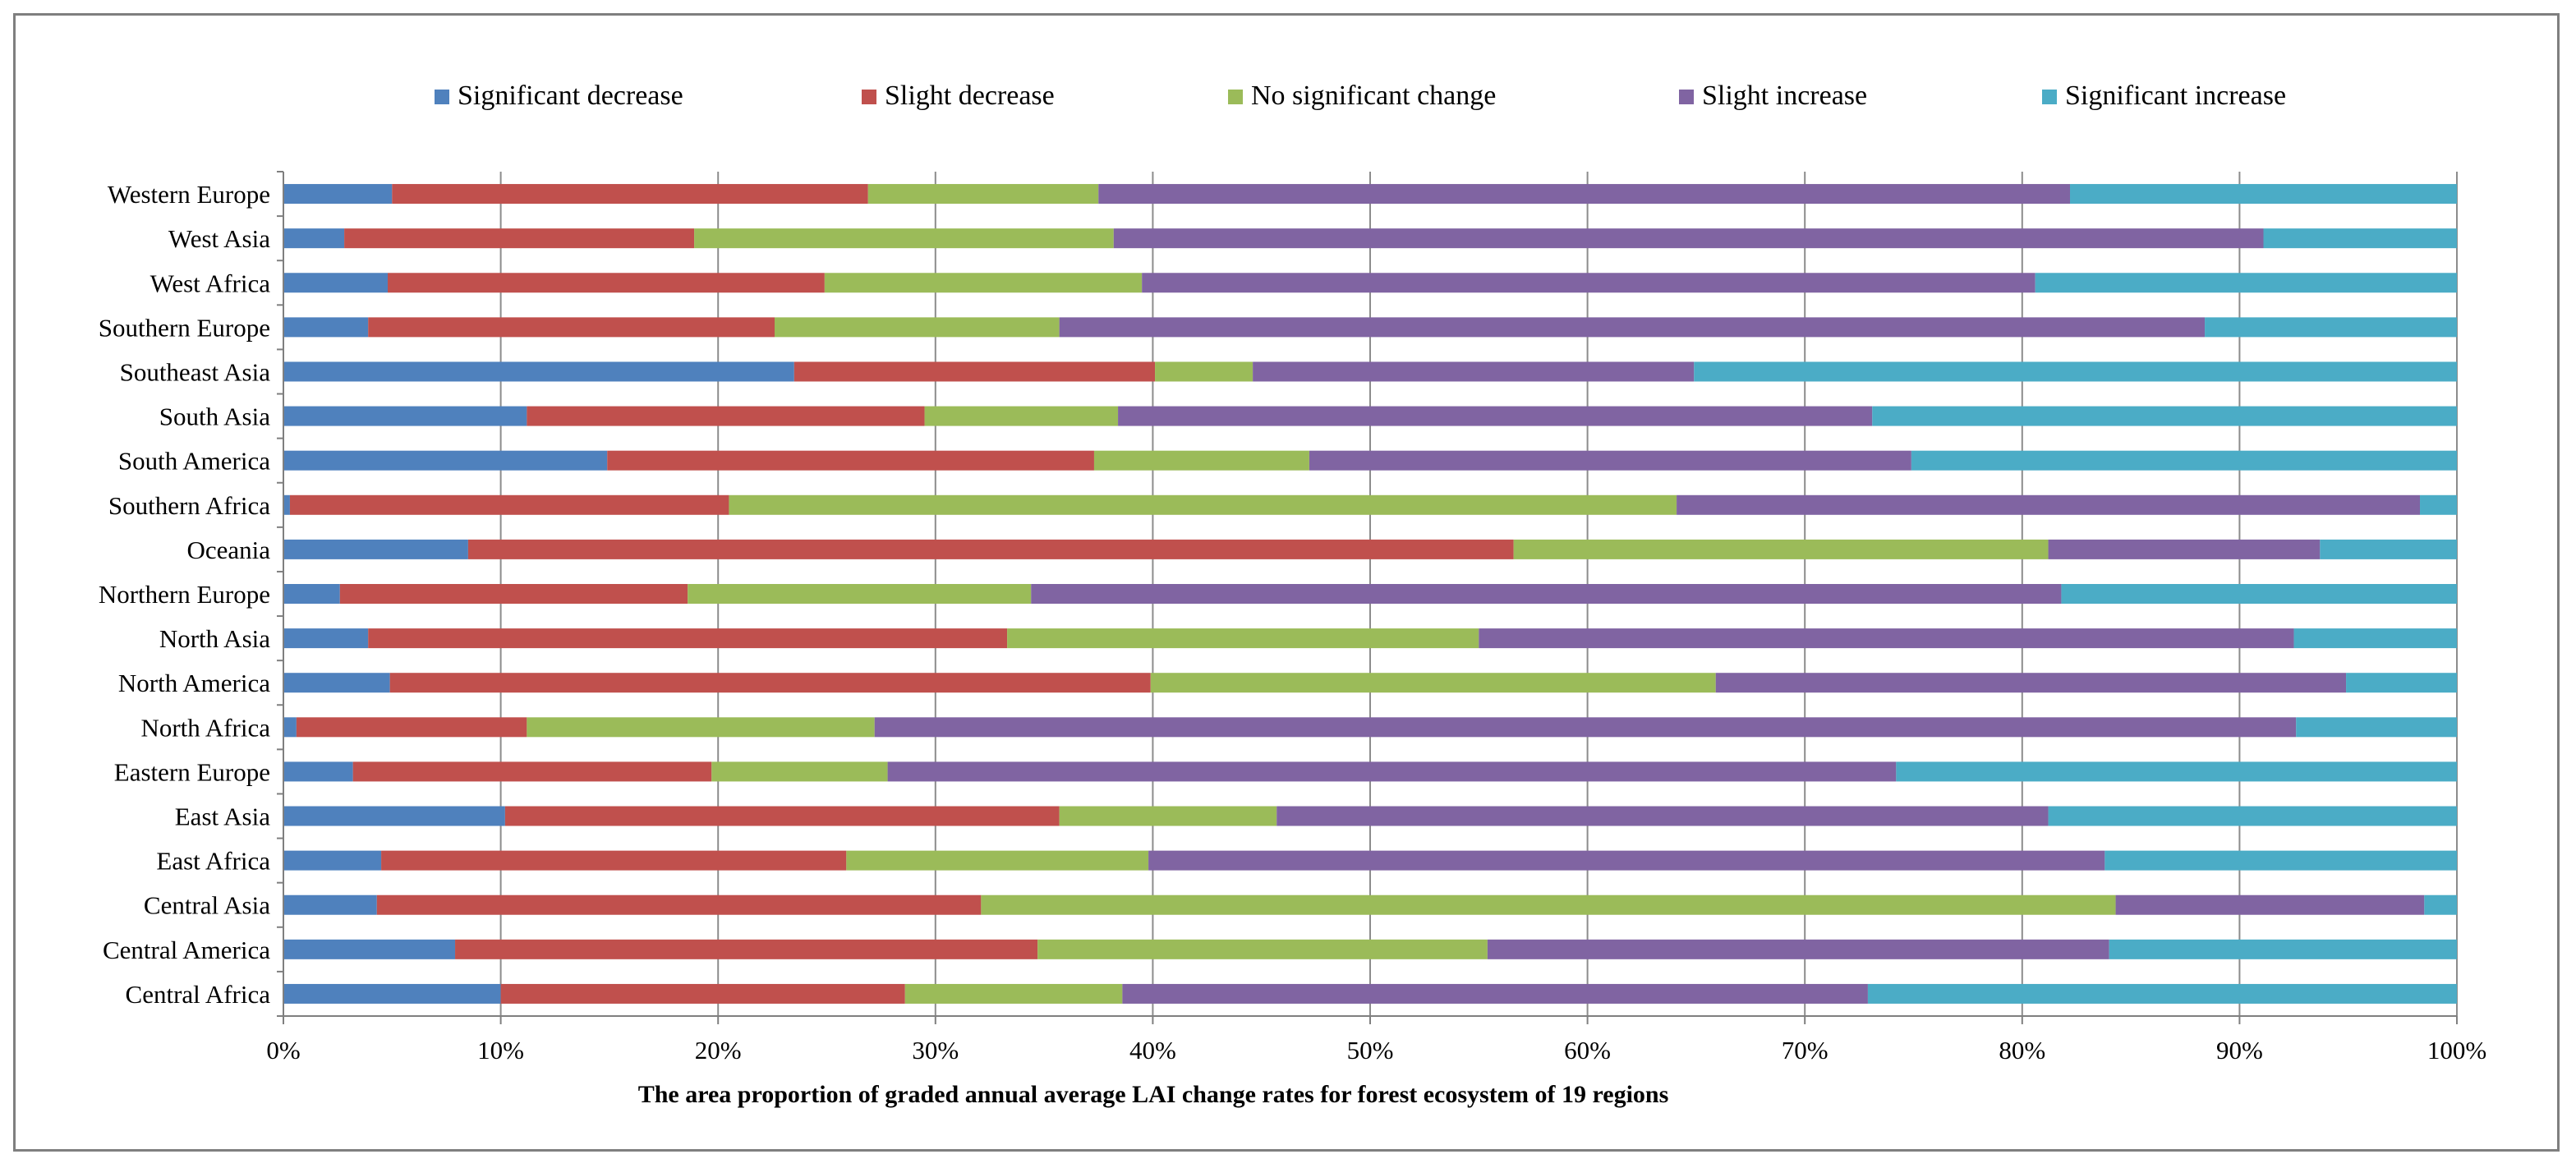 Image resolution: width=2576 pixels, height=1168 pixels. What do you see at coordinates (1373, 95) in the screenshot?
I see `legend-label: No significant change` at bounding box center [1373, 95].